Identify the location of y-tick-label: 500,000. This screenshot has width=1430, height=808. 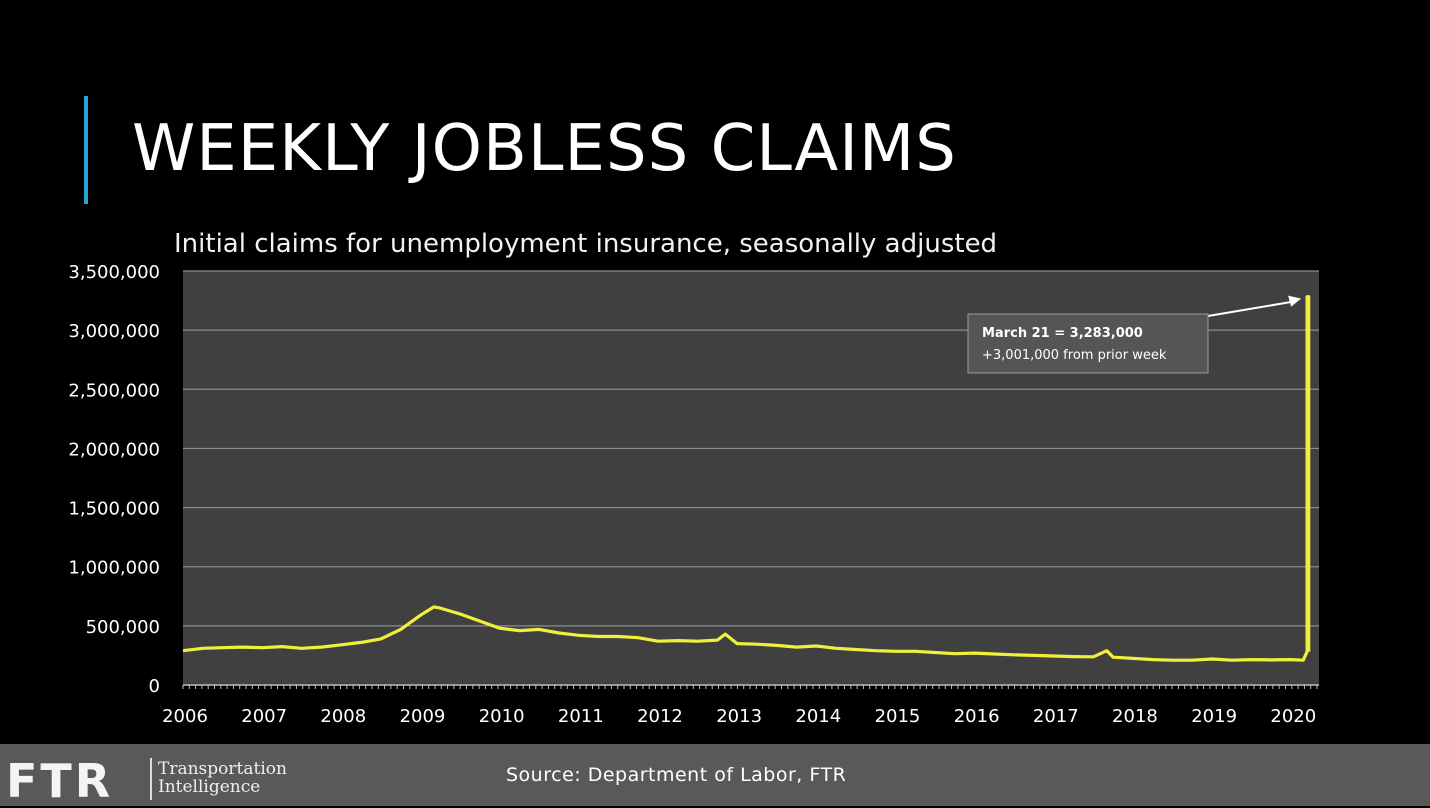
(123, 627).